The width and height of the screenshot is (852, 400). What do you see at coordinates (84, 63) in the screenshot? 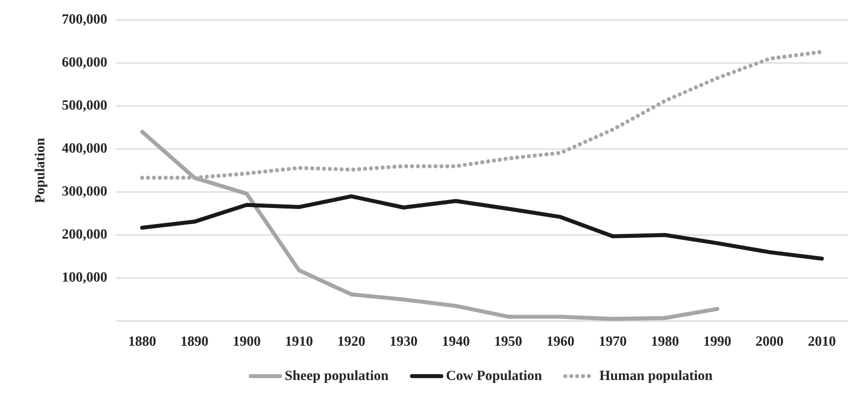
I see `y-tick-label: 600,000` at bounding box center [84, 63].